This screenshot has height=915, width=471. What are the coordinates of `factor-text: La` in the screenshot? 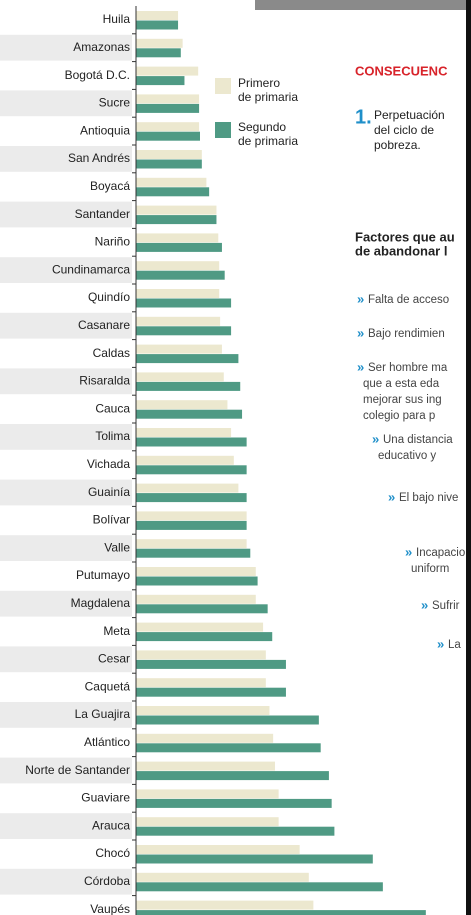 It's located at (454, 645).